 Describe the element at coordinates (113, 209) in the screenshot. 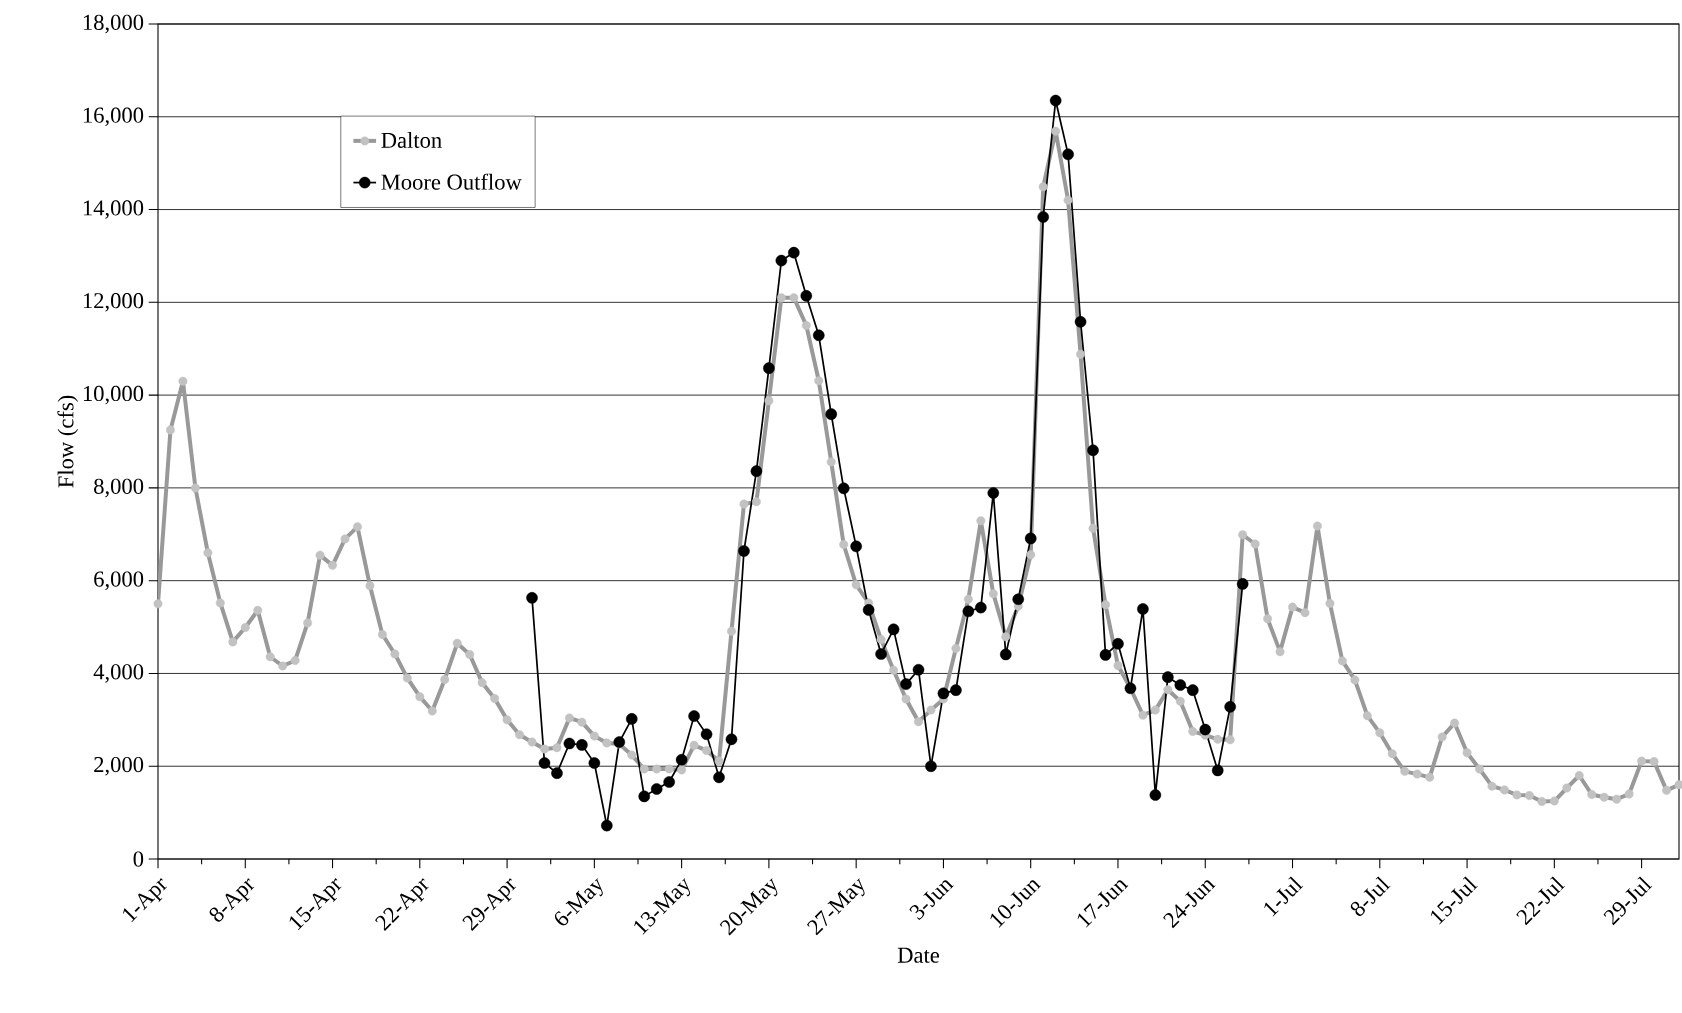

I see `y-tick-label: 14,000` at that location.